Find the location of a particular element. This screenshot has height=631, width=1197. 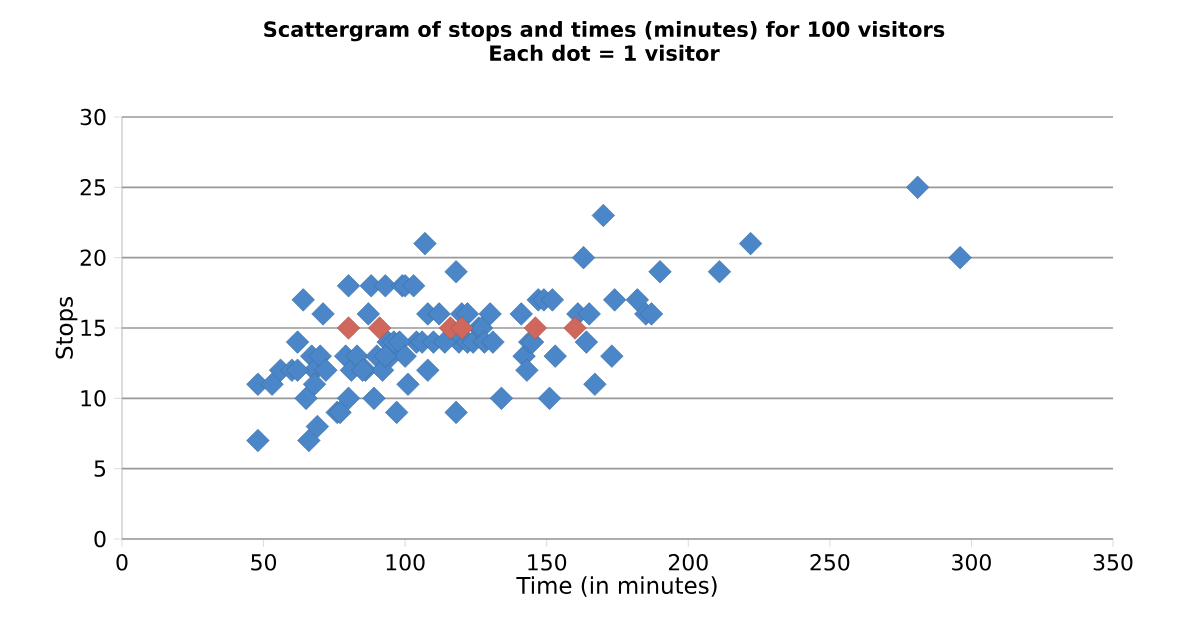

x-tick-label: 250 is located at coordinates (830, 562).